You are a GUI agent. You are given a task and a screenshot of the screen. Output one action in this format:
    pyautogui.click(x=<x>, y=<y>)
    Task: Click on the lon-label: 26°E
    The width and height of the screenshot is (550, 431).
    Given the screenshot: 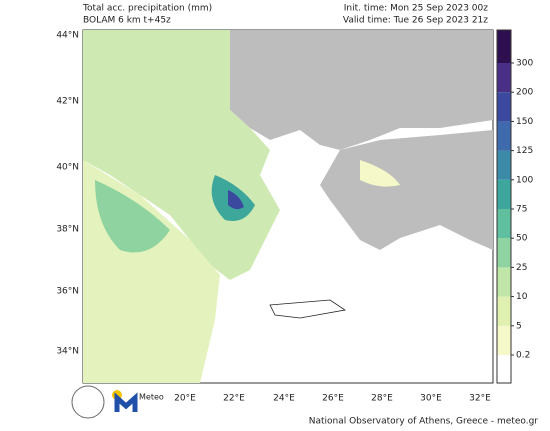 What is the action you would take?
    pyautogui.click(x=333, y=399)
    